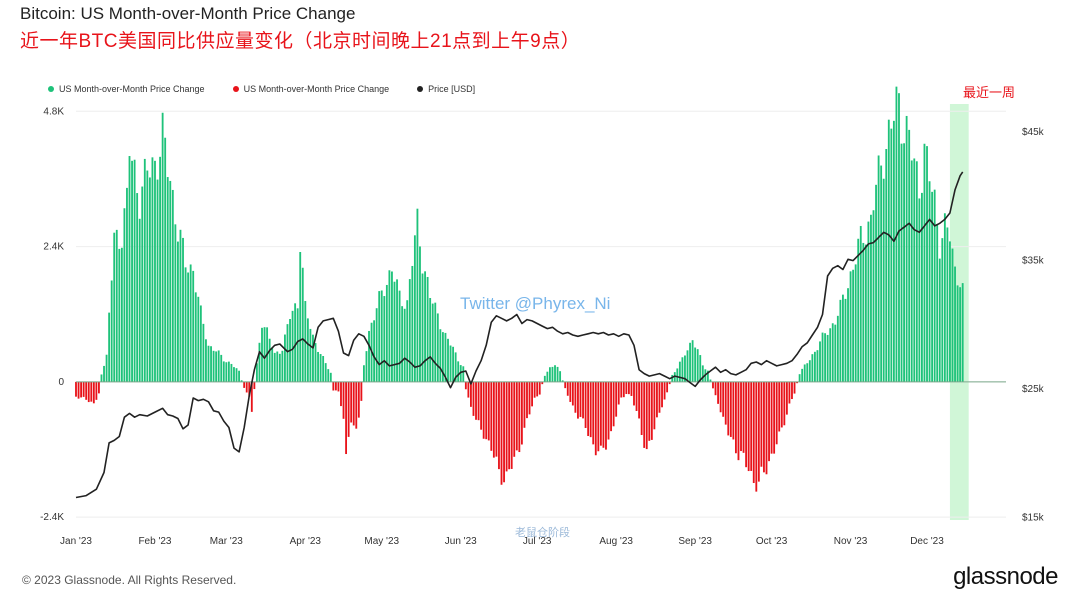 The height and width of the screenshot is (608, 1080). What do you see at coordinates (1033, 261) in the screenshot?
I see `y-right-tick-label: $35k` at bounding box center [1033, 261].